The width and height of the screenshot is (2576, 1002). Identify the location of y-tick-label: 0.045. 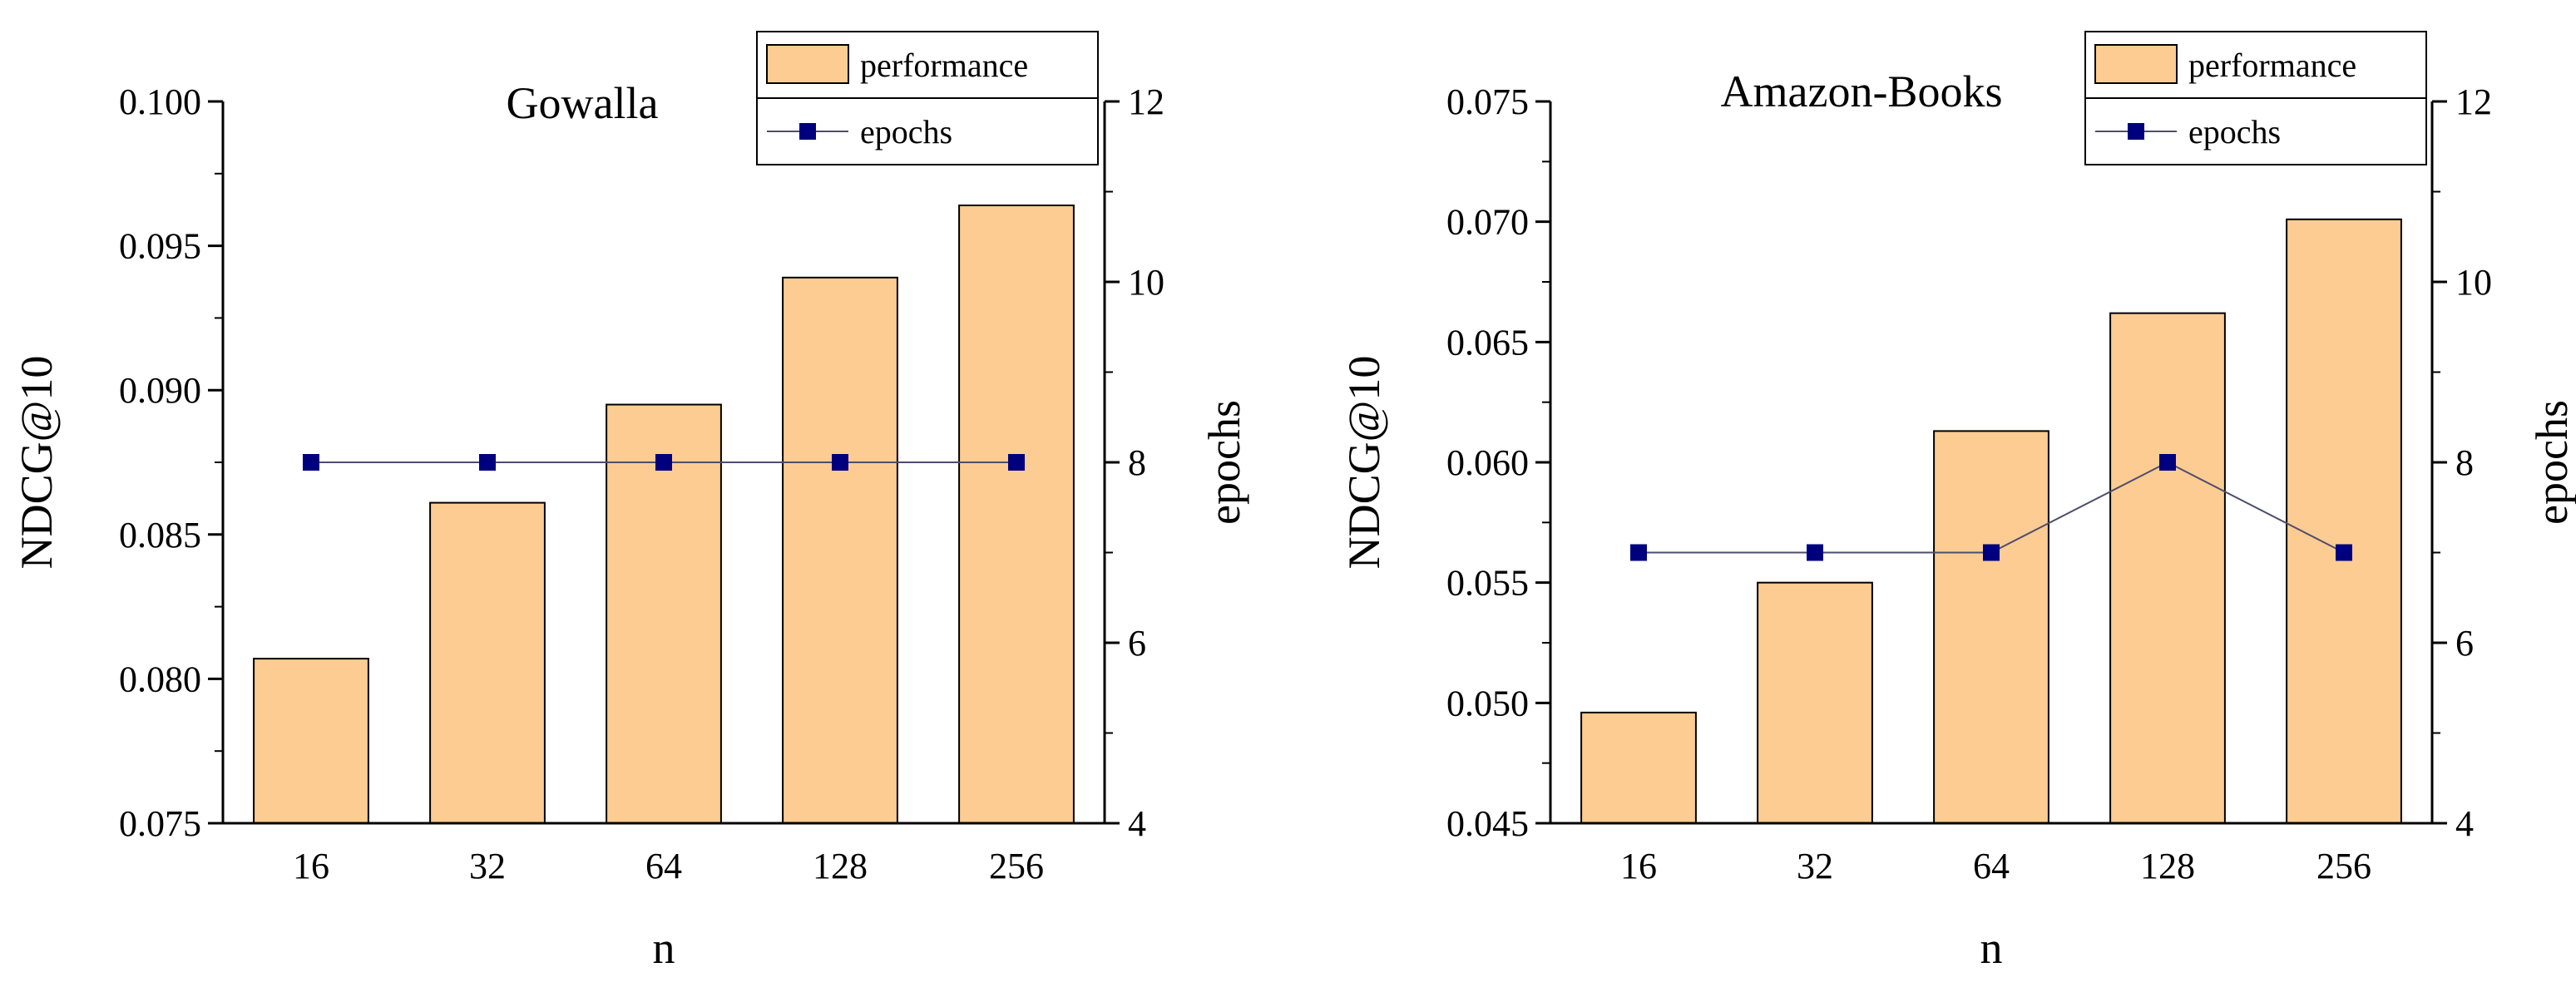
(1487, 823).